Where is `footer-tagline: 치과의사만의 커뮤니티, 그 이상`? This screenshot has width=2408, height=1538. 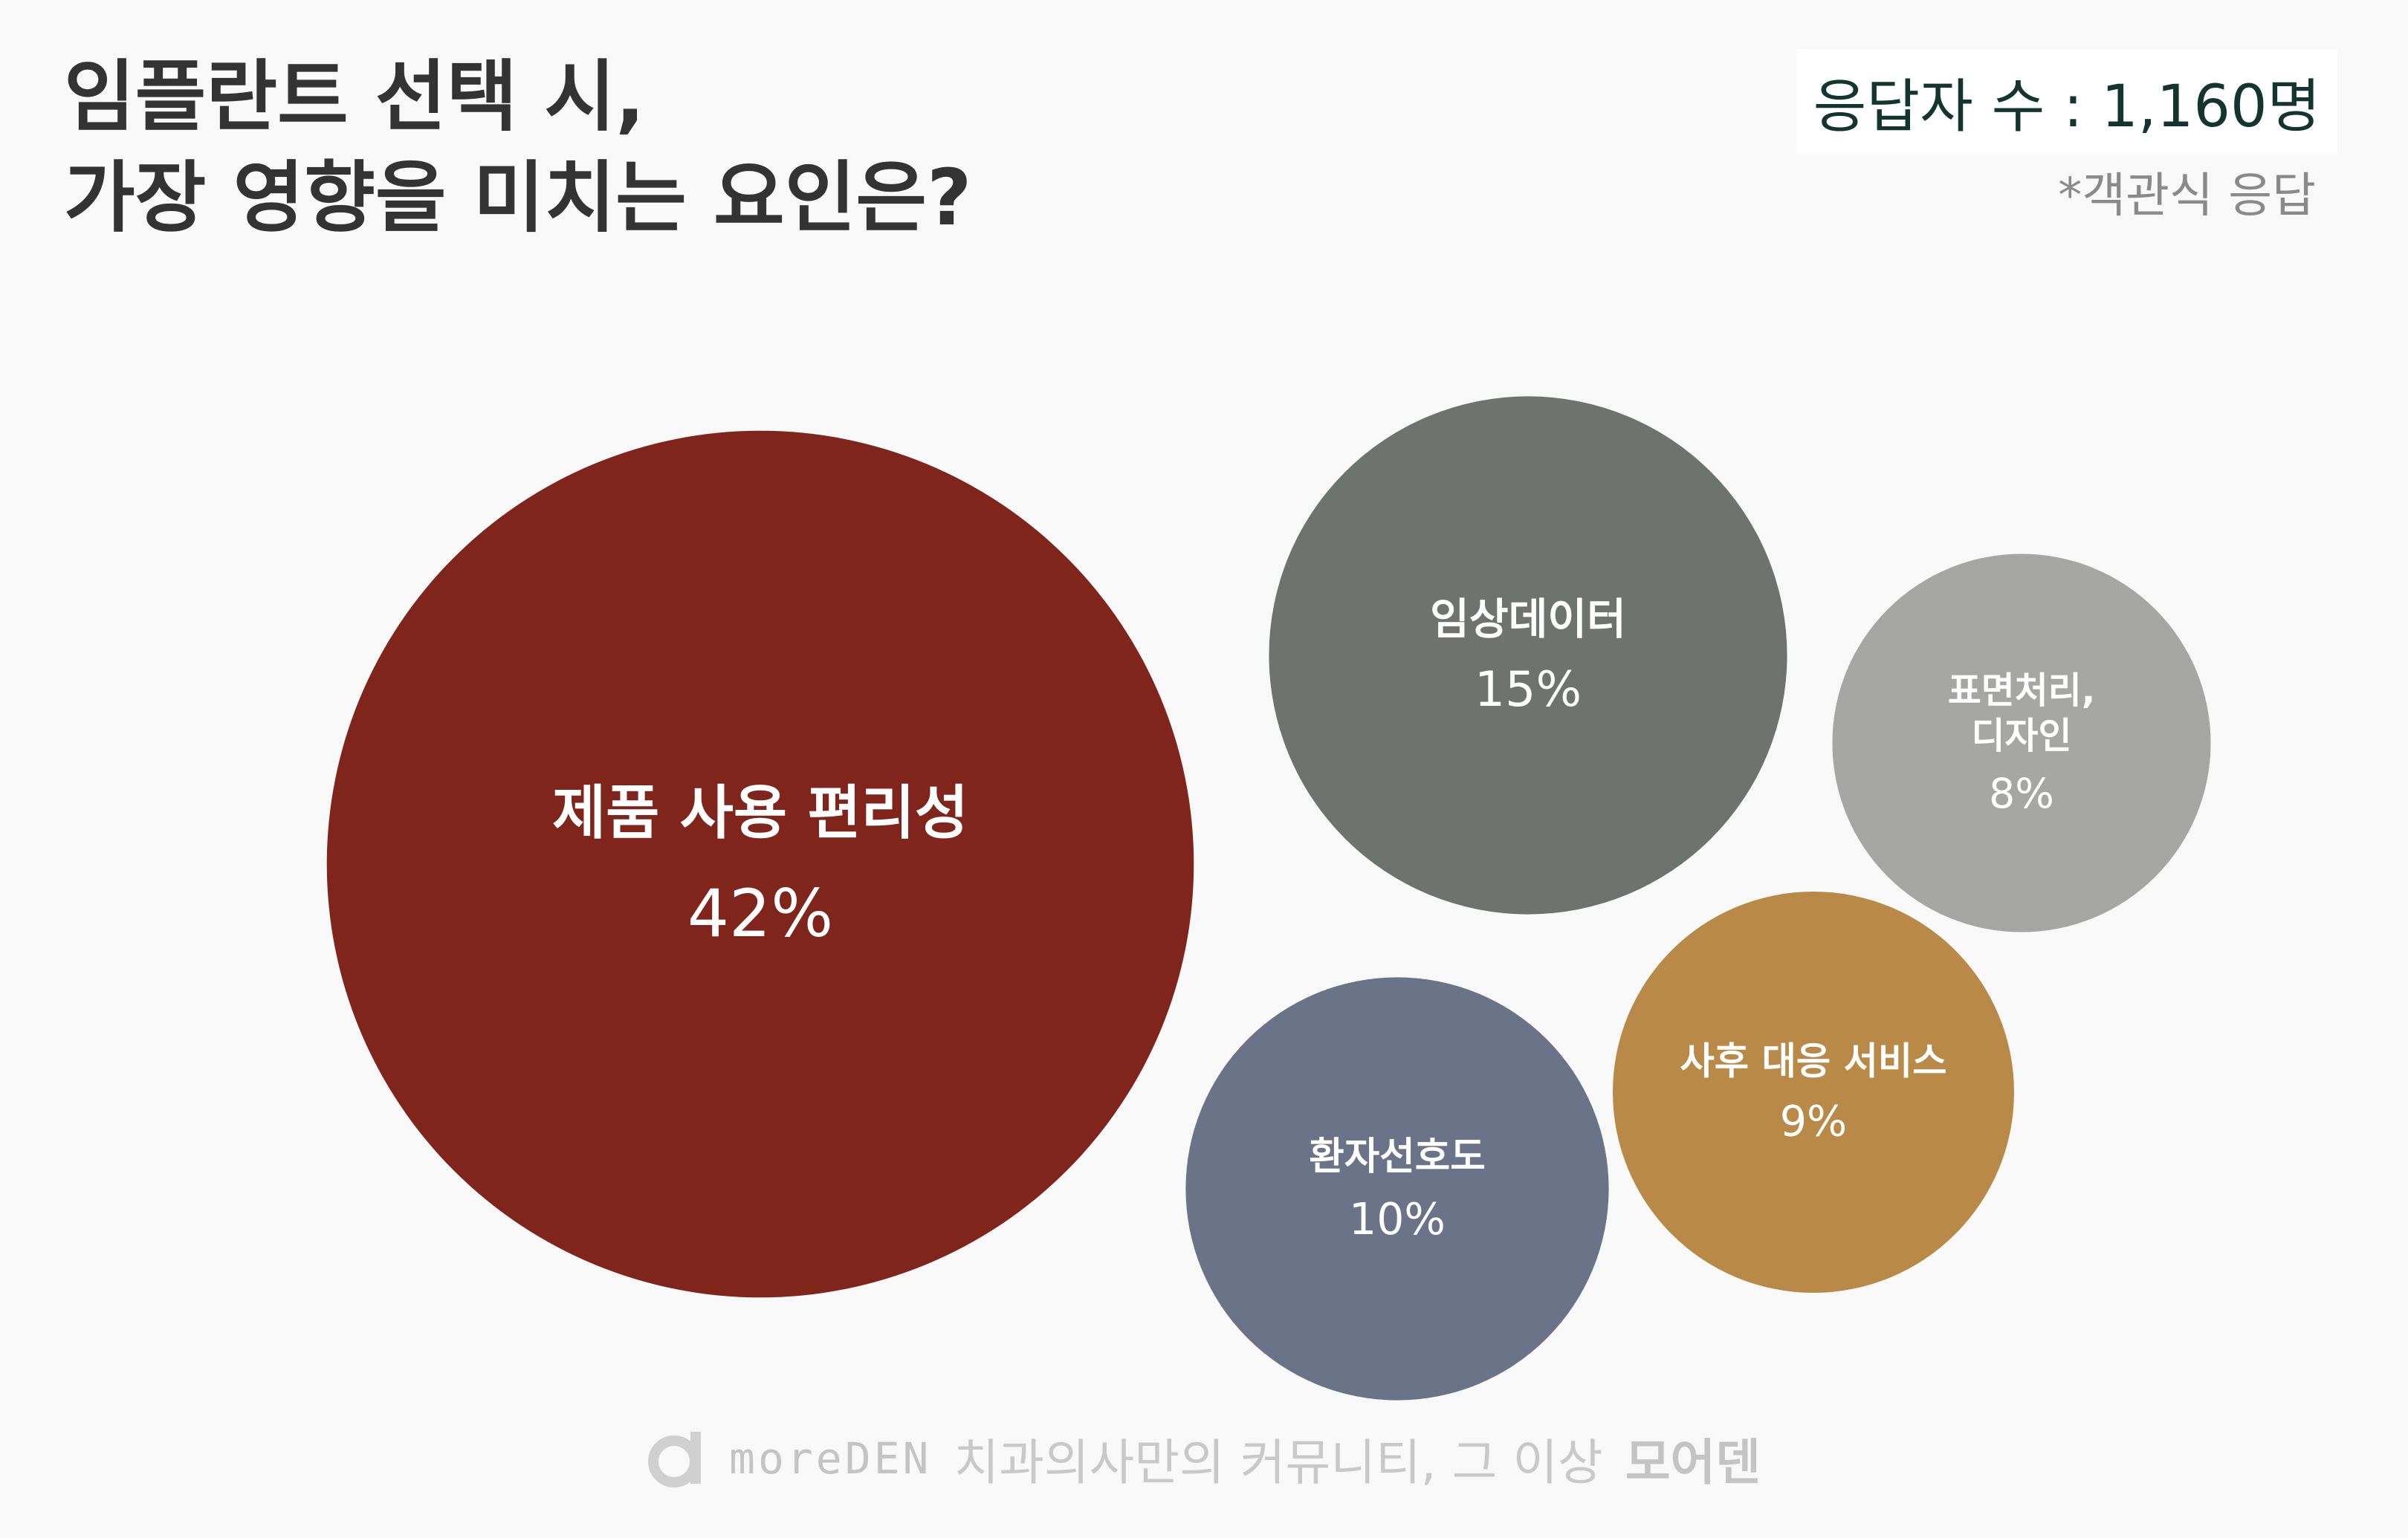 footer-tagline: 치과의사만의 커뮤니티, 그 이상 is located at coordinates (1278, 1462).